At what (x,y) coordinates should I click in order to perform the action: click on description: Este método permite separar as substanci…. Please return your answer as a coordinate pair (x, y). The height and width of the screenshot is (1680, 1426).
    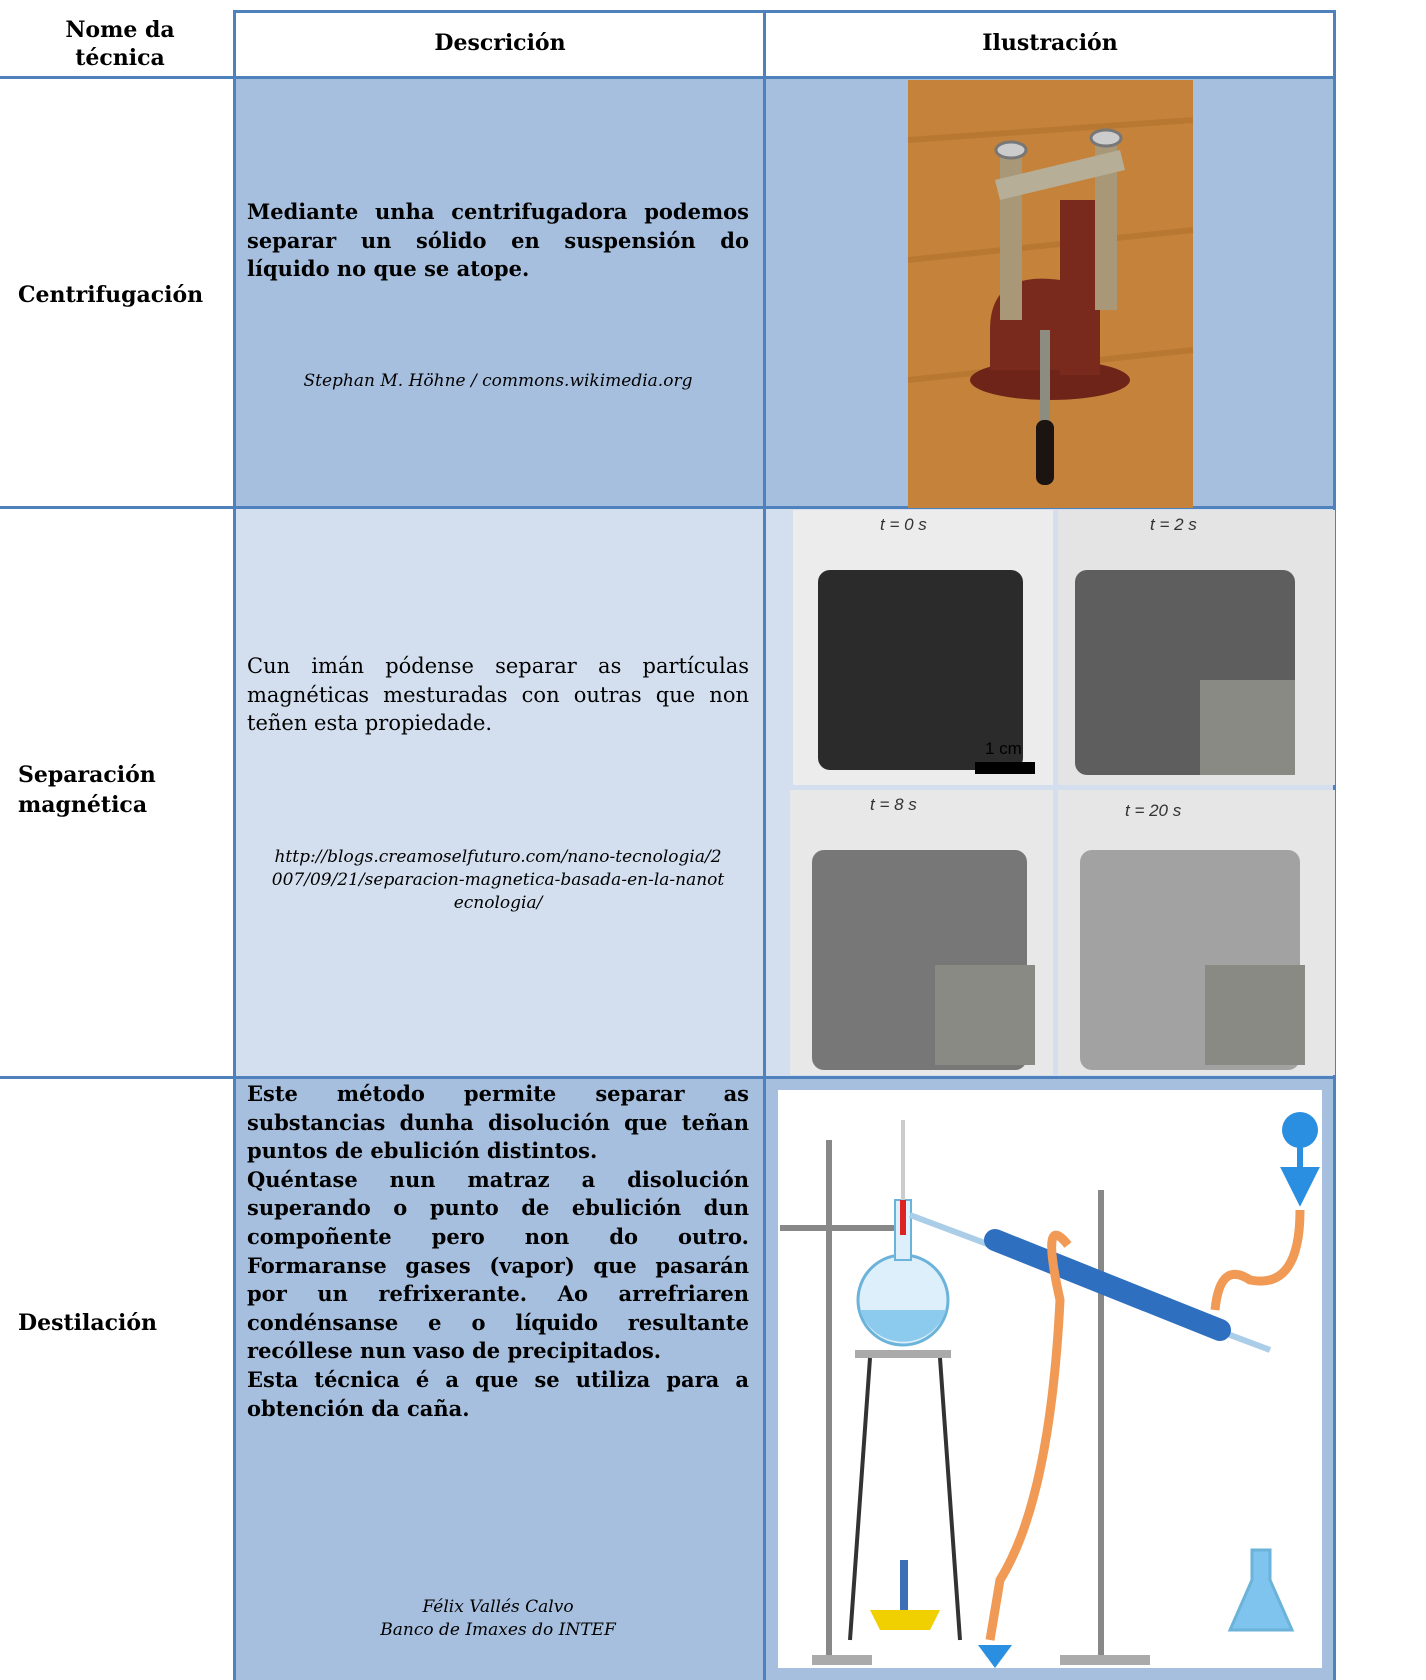
    Looking at the image, I should click on (498, 1251).